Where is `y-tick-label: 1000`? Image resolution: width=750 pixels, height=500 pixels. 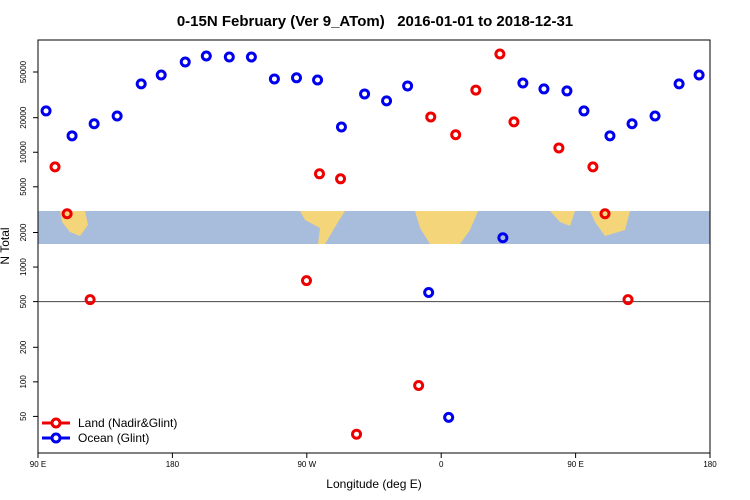
y-tick-label: 1000 is located at coordinates (23, 267).